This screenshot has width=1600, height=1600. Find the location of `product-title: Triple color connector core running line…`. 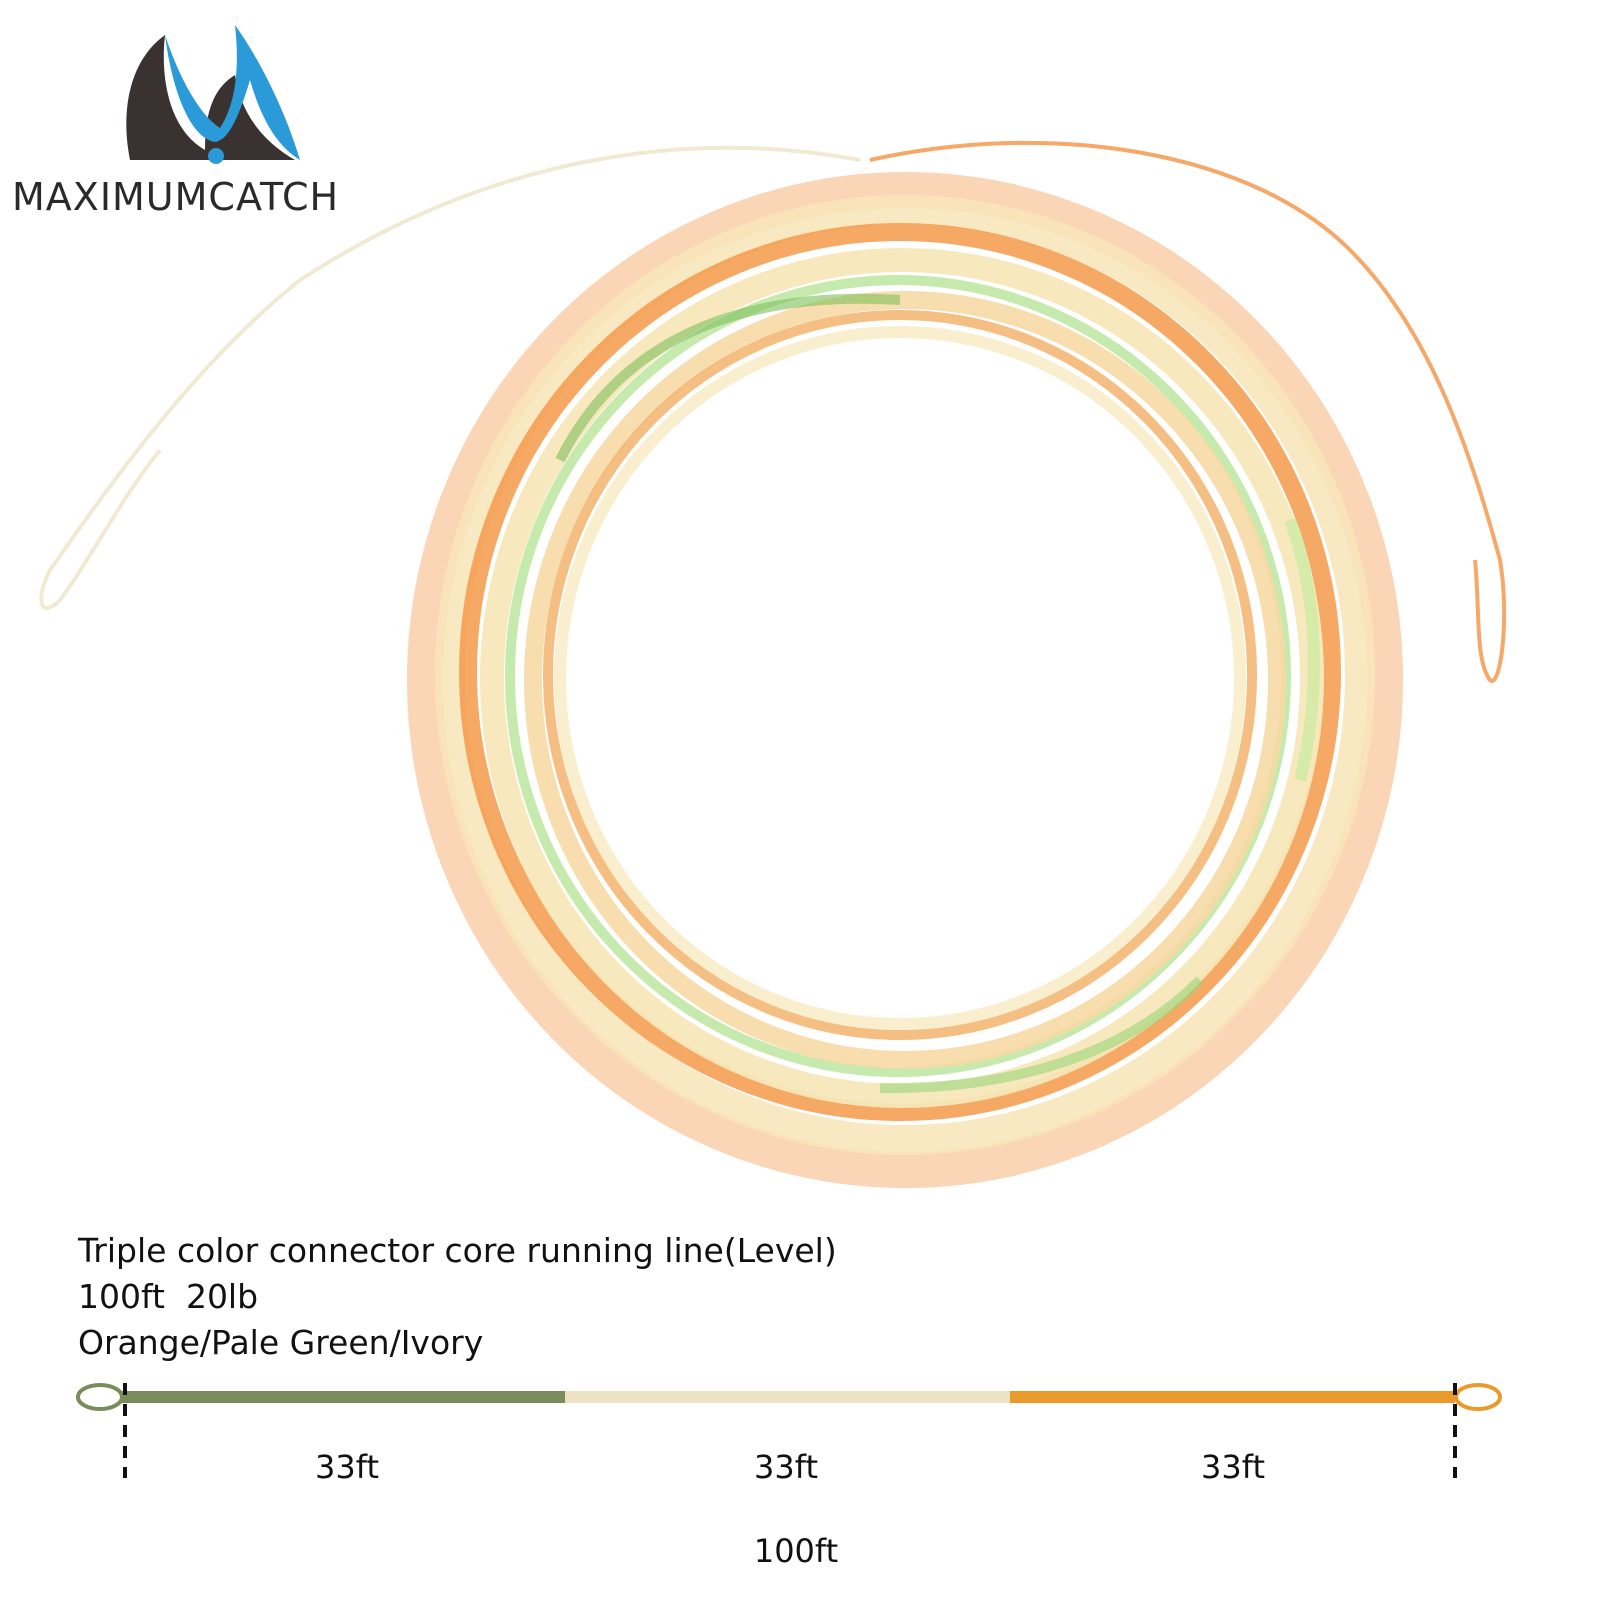

product-title: Triple color connector core running line… is located at coordinates (457, 1250).